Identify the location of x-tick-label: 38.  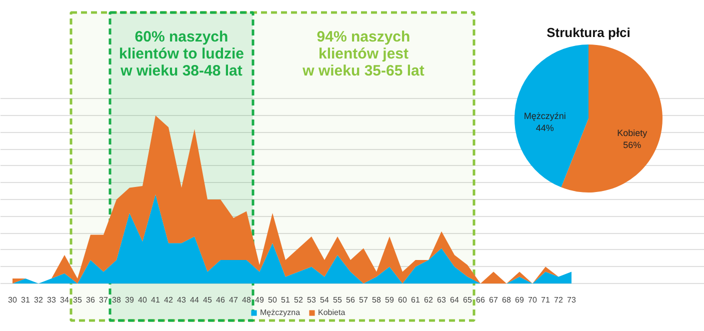
(117, 300).